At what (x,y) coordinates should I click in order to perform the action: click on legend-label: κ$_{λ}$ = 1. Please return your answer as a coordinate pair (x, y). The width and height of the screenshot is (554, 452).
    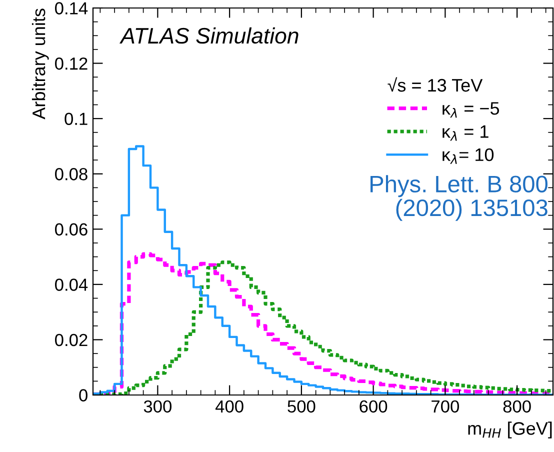
    Looking at the image, I should click on (465, 133).